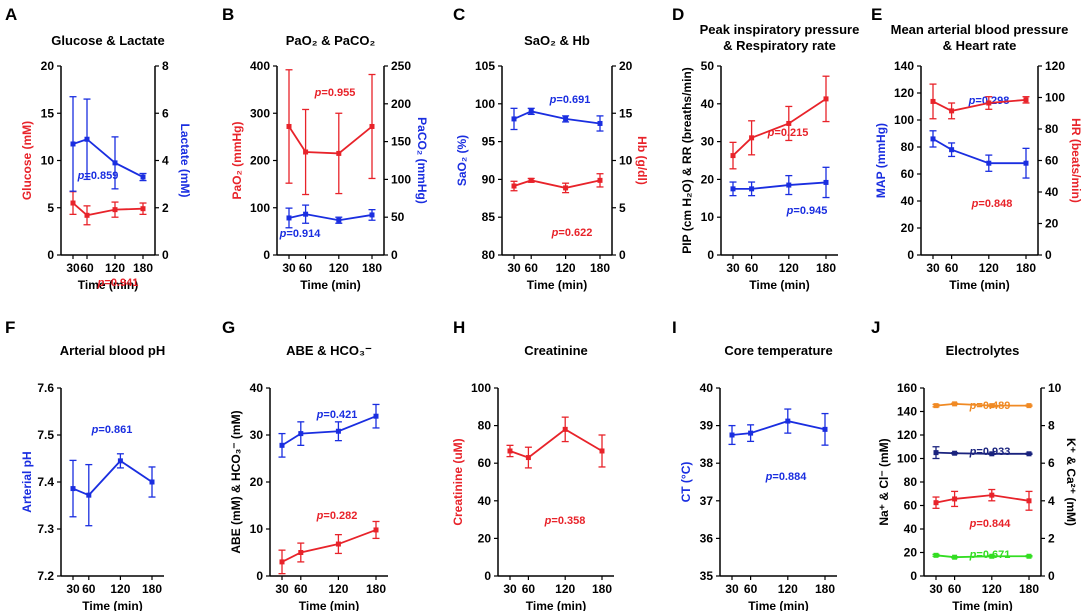 This screenshot has width=1084, height=616. Describe the element at coordinates (622, 208) in the screenshot. I see `y2-tick-label: 5` at that location.